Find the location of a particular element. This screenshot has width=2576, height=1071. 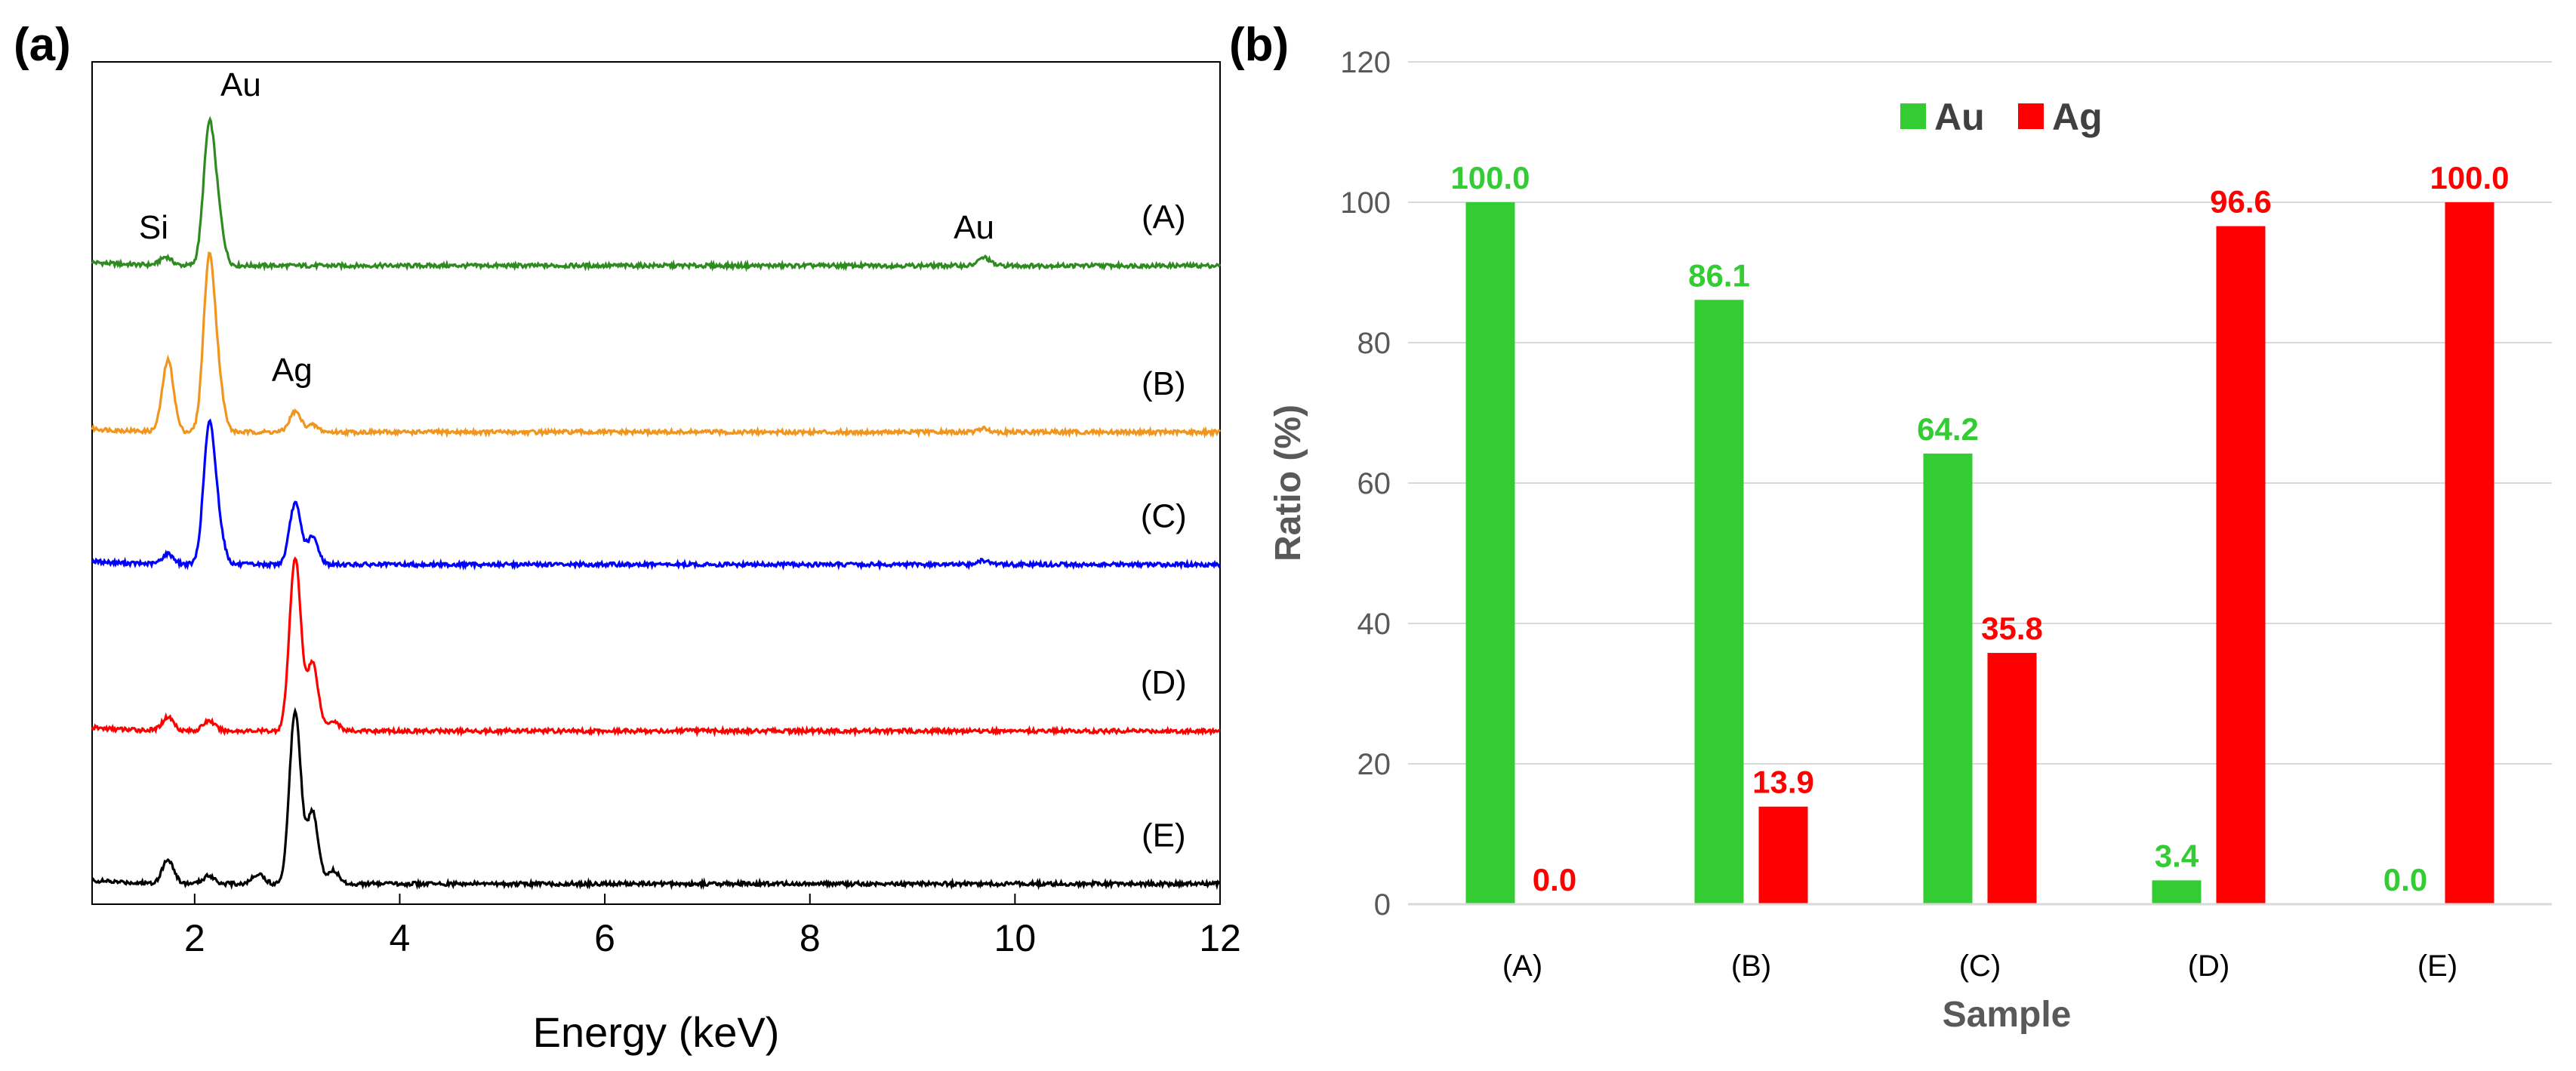

series-label-a: (C) is located at coordinates (1164, 516).